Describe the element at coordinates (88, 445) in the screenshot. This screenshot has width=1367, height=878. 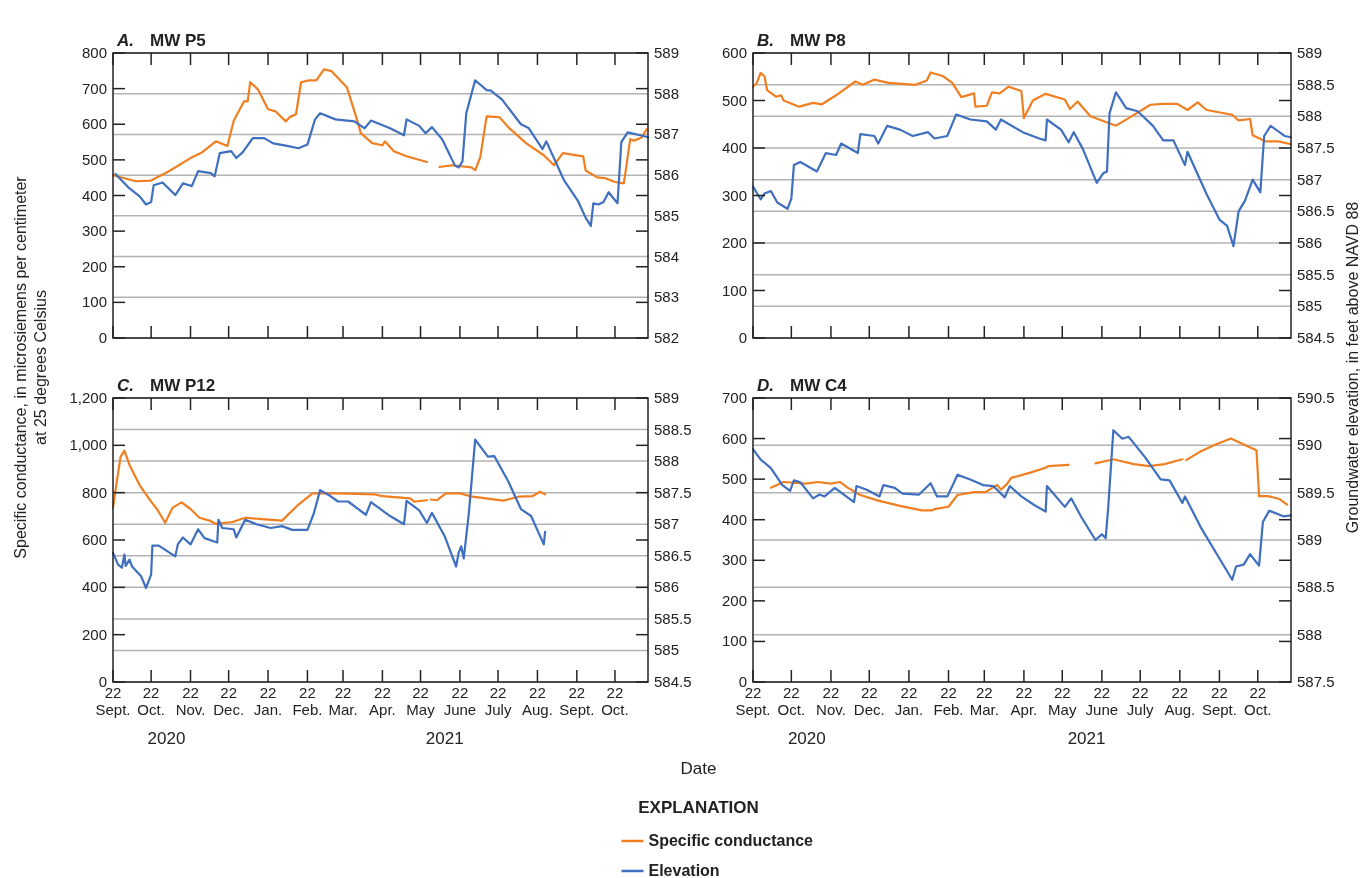
I see `y-tick-label: 1,000` at that location.